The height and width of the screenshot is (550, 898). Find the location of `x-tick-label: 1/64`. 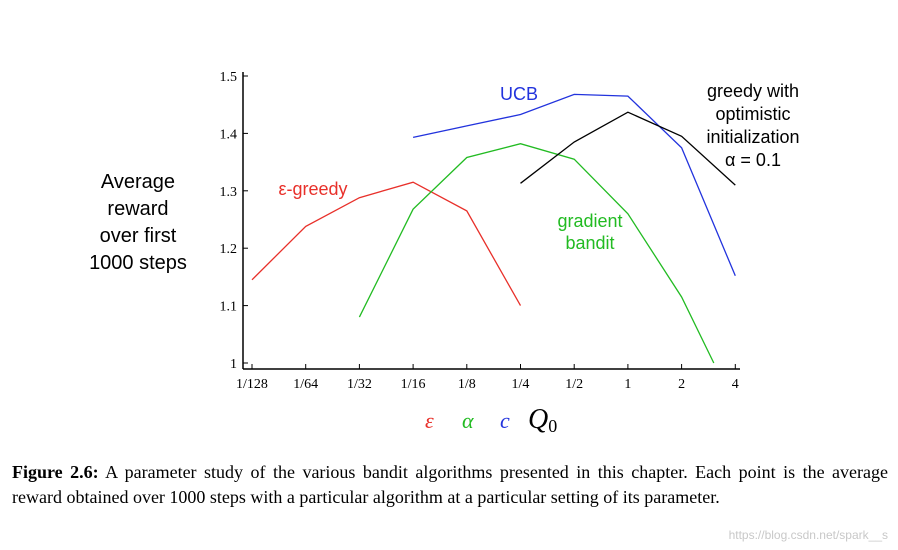

x-tick-label: 1/64 is located at coordinates (305, 384).